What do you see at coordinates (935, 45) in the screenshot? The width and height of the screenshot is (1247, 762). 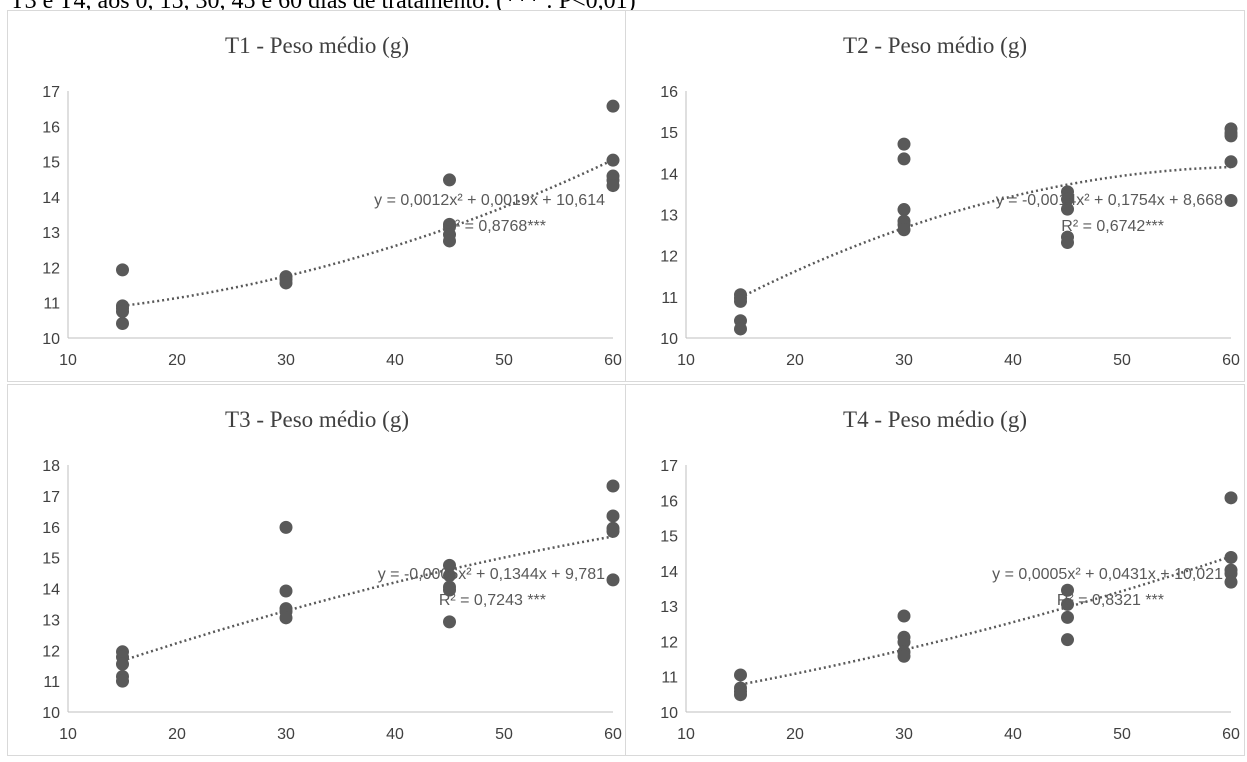 I see `chart-title: T2 - Peso médio (g)` at bounding box center [935, 45].